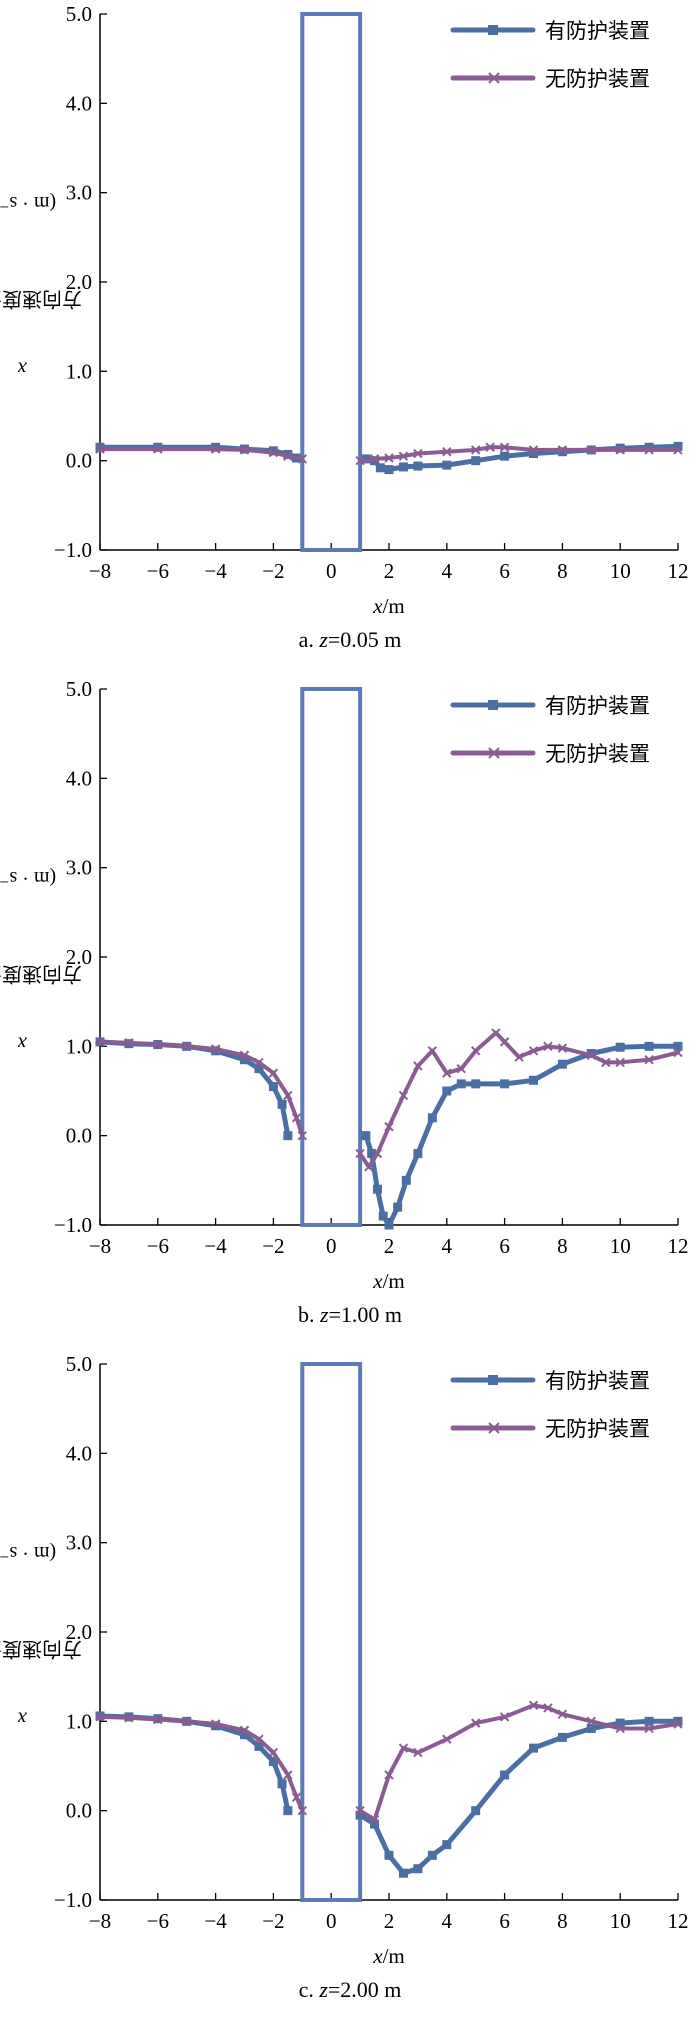  What do you see at coordinates (79, 461) in the screenshot?
I see `y-tick-label: 0.0` at bounding box center [79, 461].